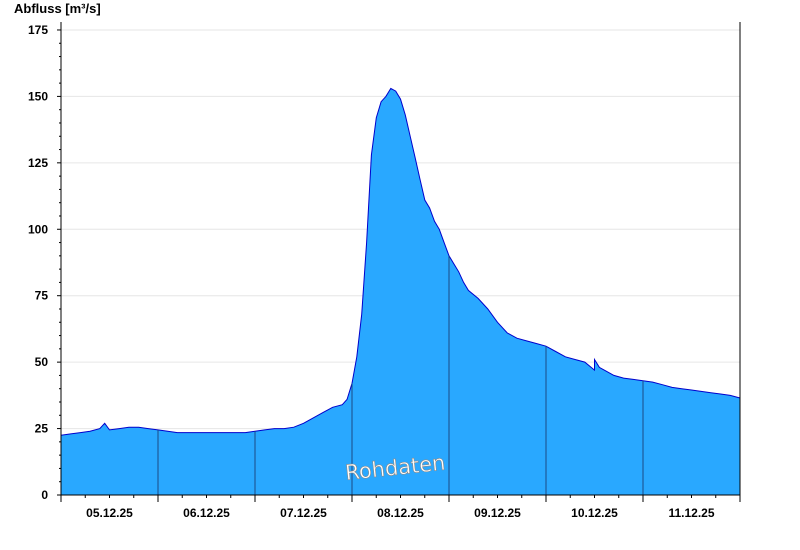  Describe the element at coordinates (44, 262) in the screenshot. I see `y-axis-ticks: 0 25 50 75 100 125 150 175` at that location.